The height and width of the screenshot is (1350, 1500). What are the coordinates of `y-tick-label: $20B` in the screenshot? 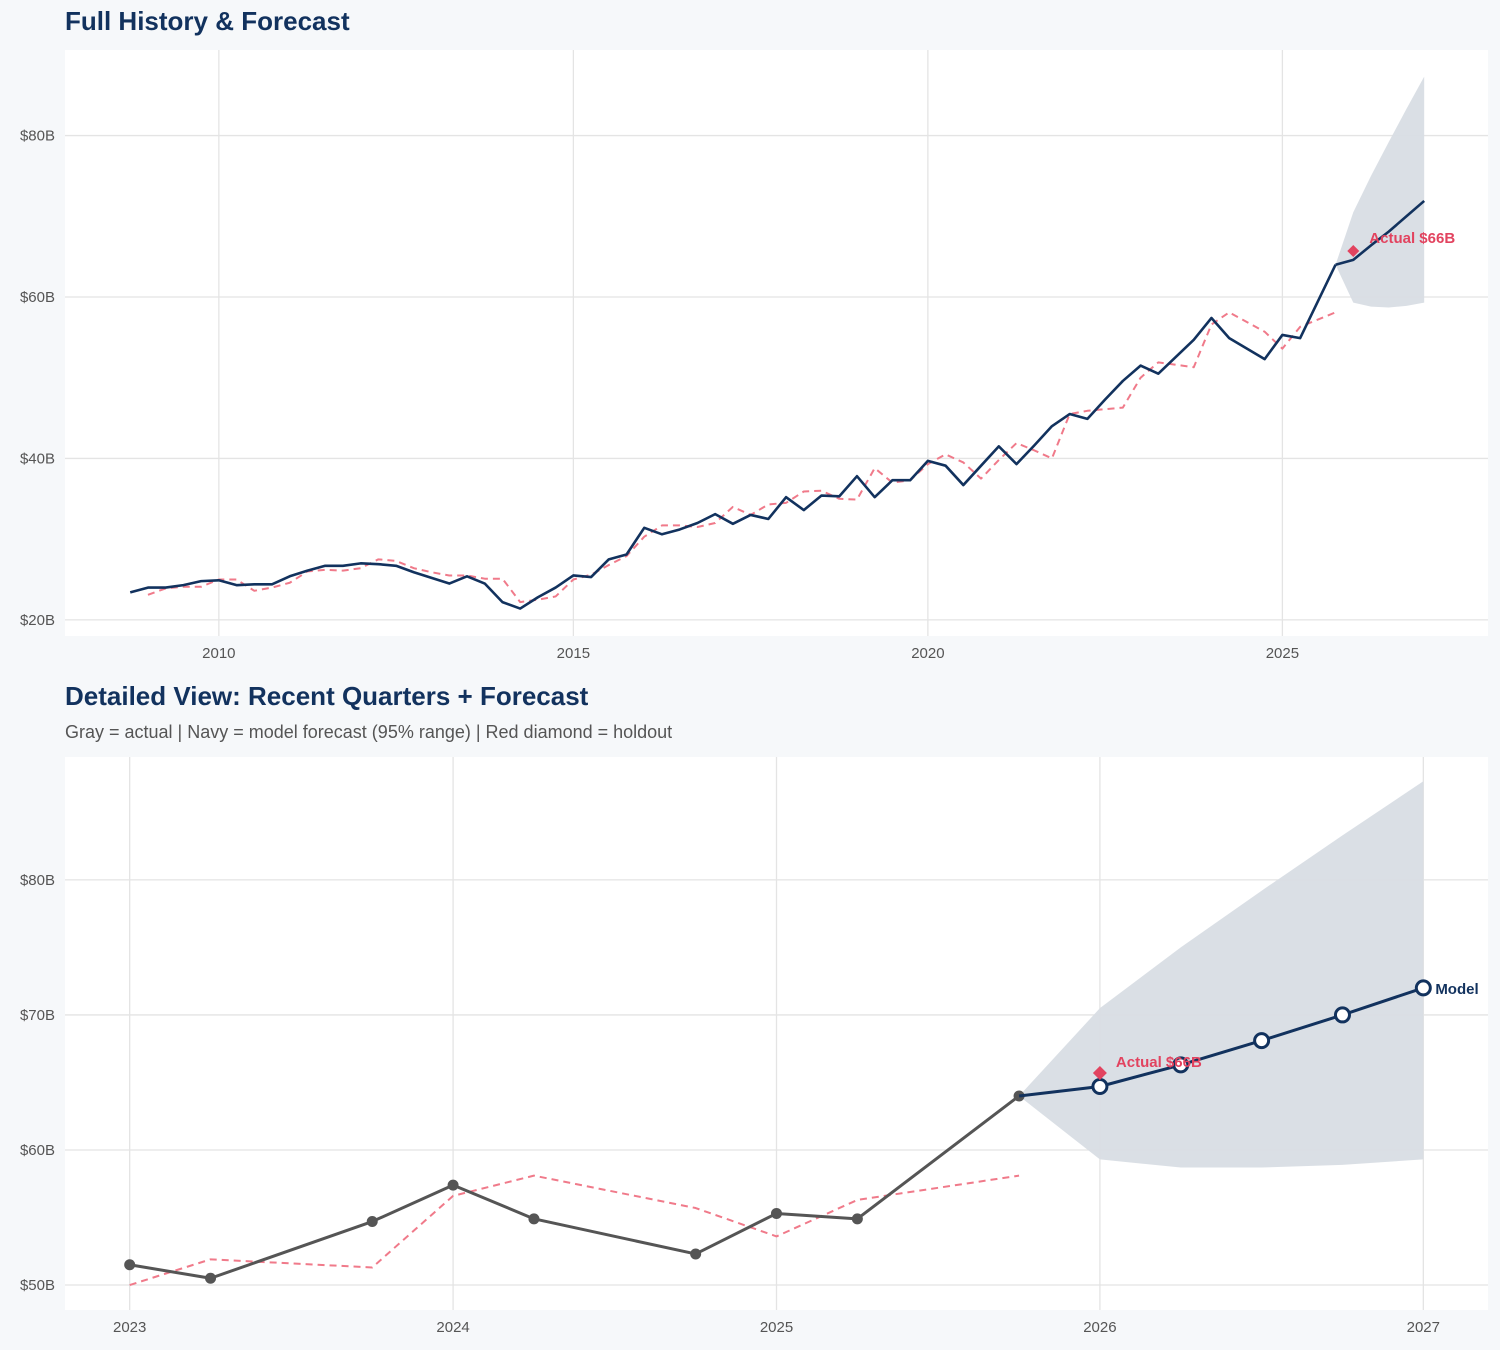 It's located at (37, 620).